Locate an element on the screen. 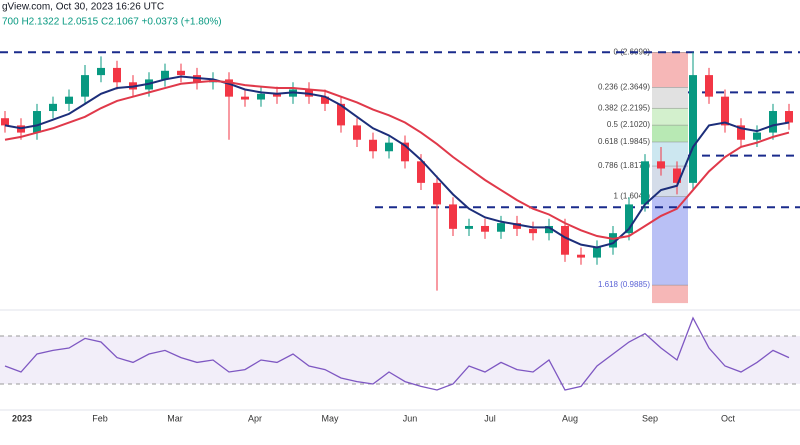 This screenshot has height=445, width=800. x-tick-label: Jul is located at coordinates (490, 418).